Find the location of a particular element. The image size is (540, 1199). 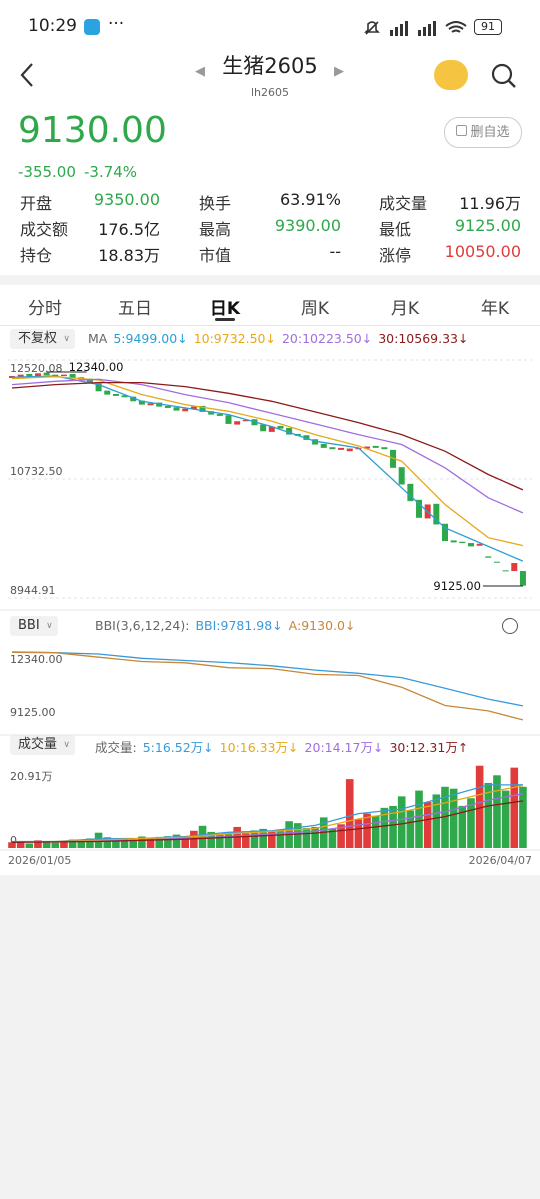

legend-item: 成交量: is located at coordinates (116, 747).